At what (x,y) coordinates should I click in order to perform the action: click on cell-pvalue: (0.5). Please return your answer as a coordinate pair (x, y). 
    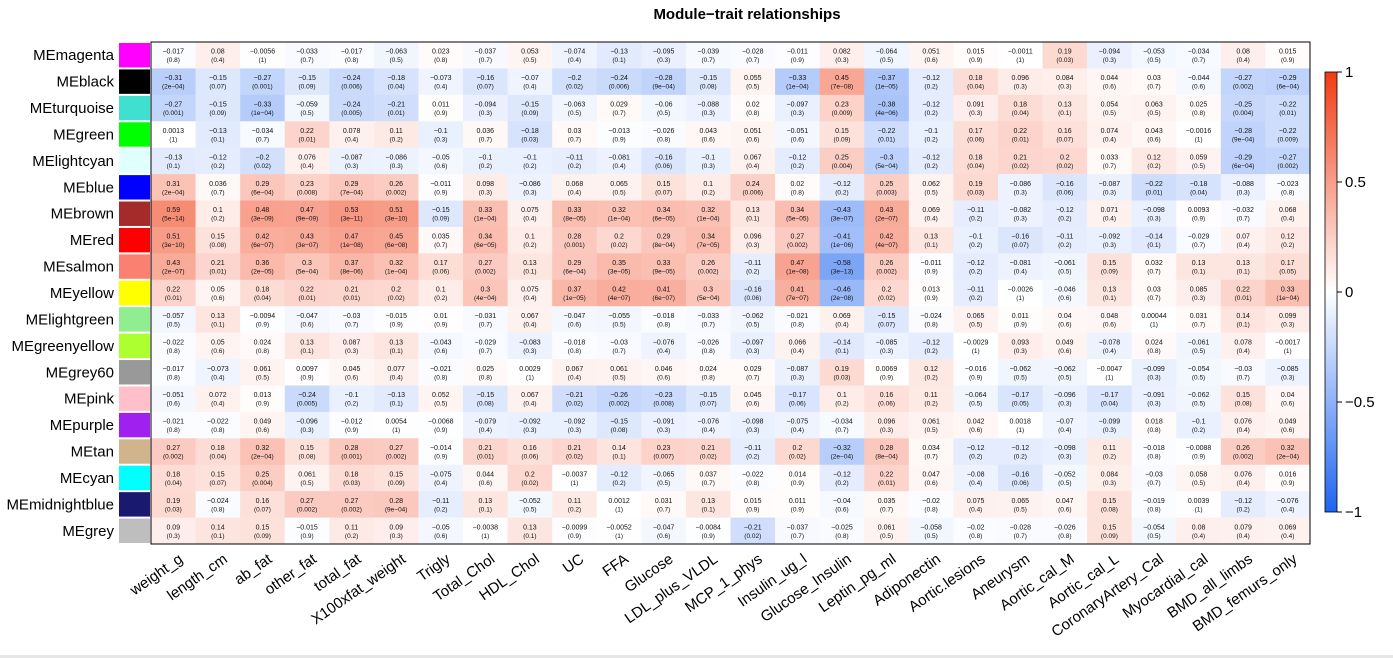
    Looking at the image, I should click on (1153, 113).